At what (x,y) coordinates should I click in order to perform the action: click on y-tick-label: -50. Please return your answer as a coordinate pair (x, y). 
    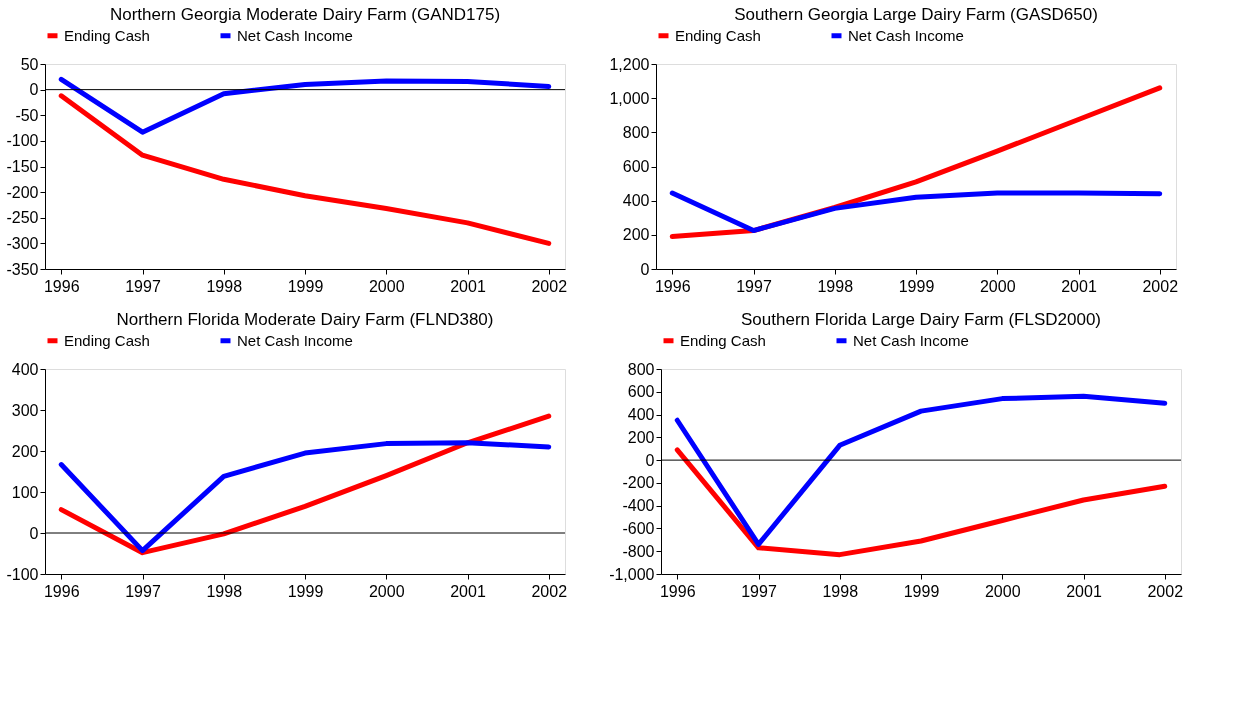
    Looking at the image, I should click on (27, 115).